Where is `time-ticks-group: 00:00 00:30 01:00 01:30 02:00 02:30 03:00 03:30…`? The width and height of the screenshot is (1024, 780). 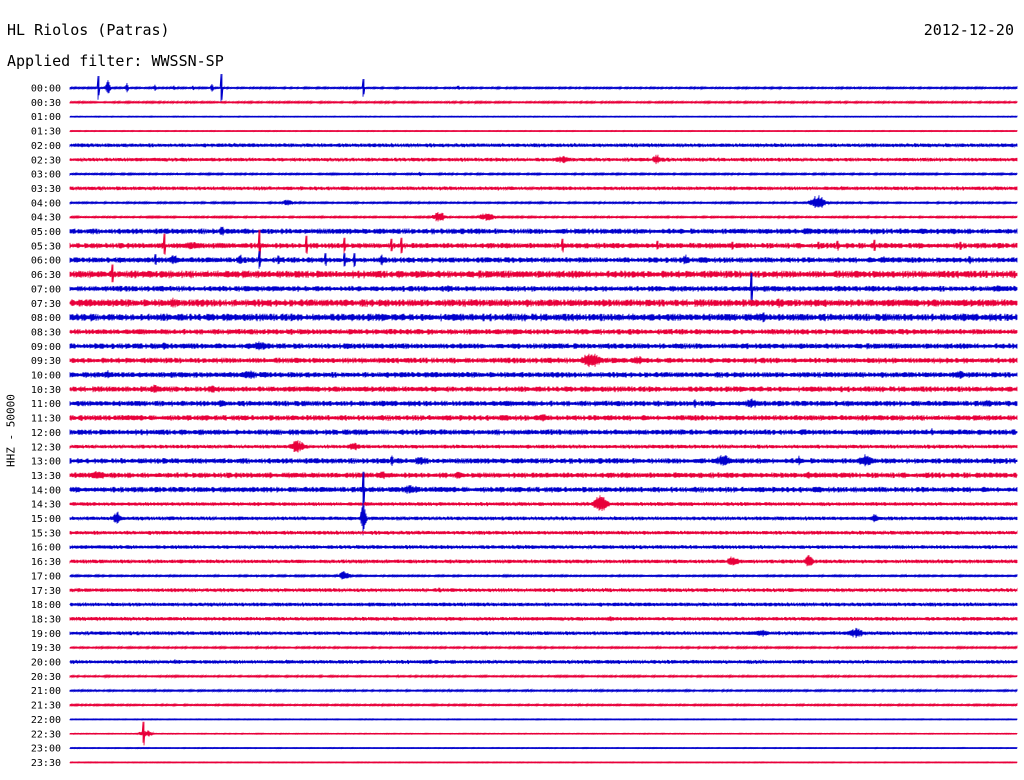 time-ticks-group: 00:00 00:30 01:00 01:30 02:00 02:30 03:00 03:30… is located at coordinates (46, 426).